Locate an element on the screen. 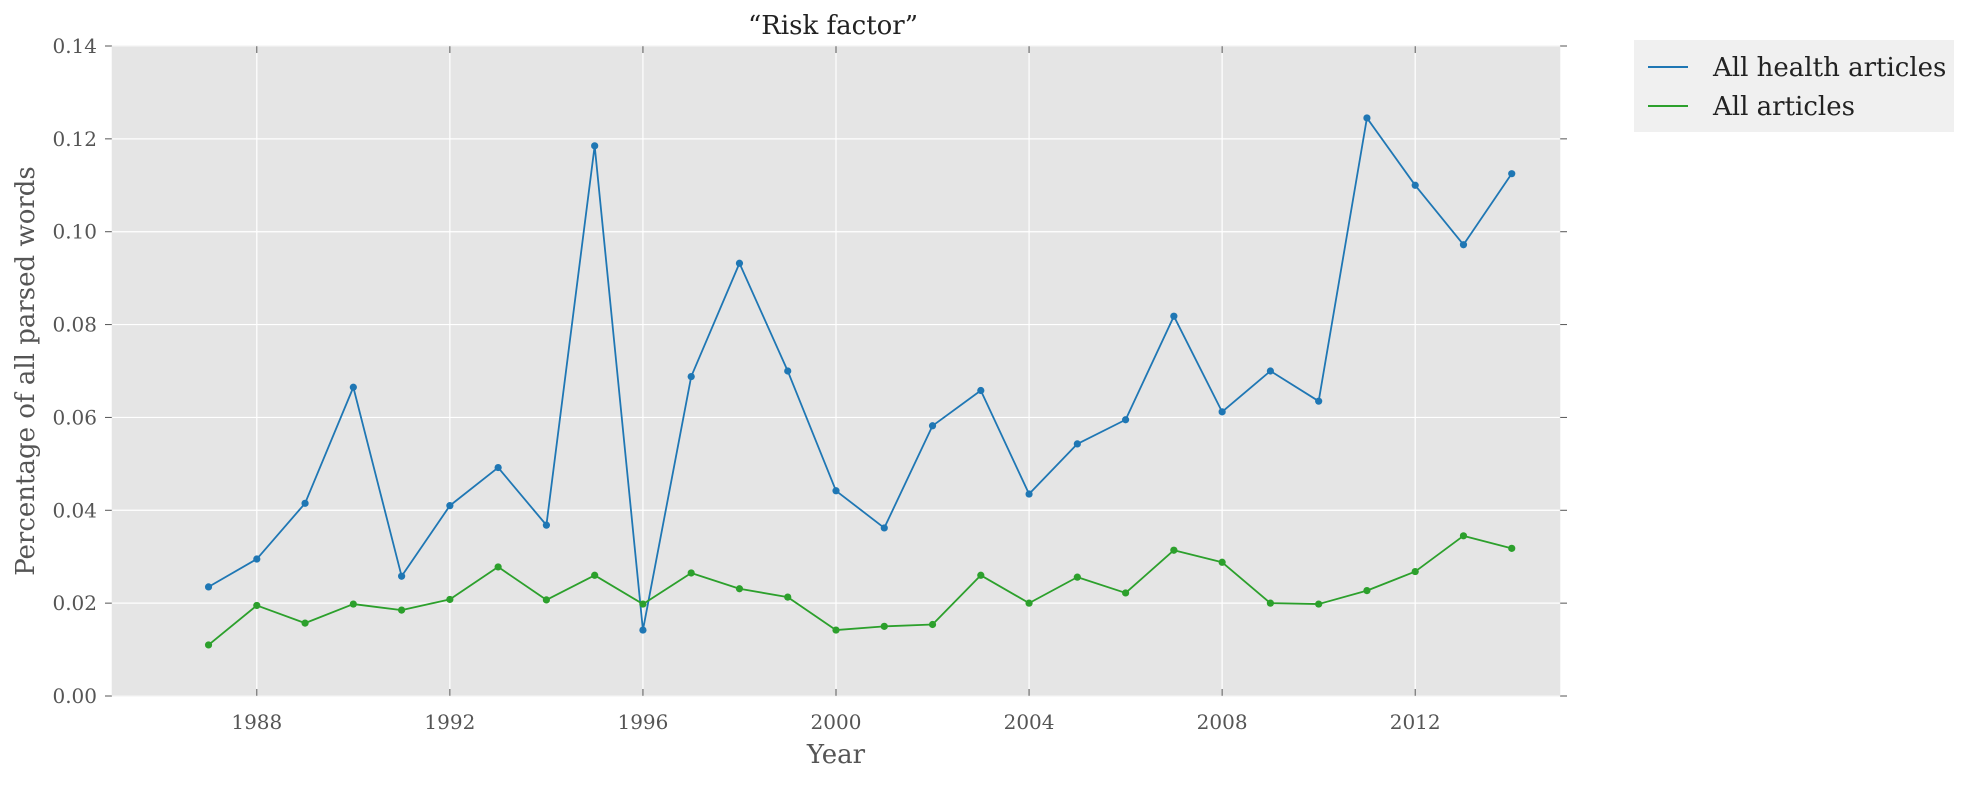 Image resolution: width=1966 pixels, height=788 pixels. x-tick-label: 2000 is located at coordinates (836, 722).